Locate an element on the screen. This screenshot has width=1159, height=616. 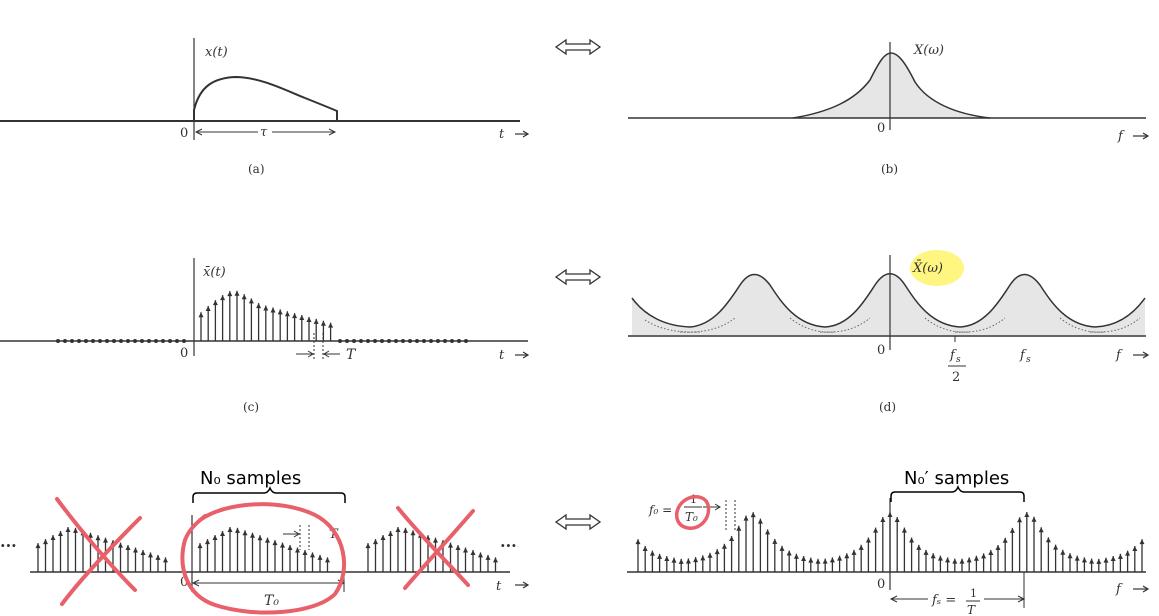
panel-e: N₀ samples ··· ··· 0 T₀ T t is located at coordinates (265, 541).